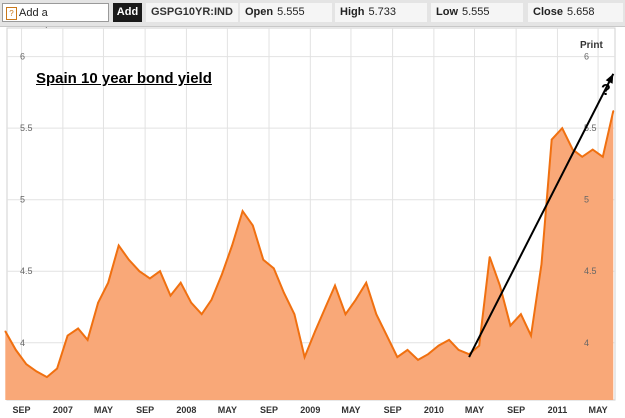 The height and width of the screenshot is (418, 625). What do you see at coordinates (22, 343) in the screenshot?
I see `y-tick-label-left: 4` at bounding box center [22, 343].